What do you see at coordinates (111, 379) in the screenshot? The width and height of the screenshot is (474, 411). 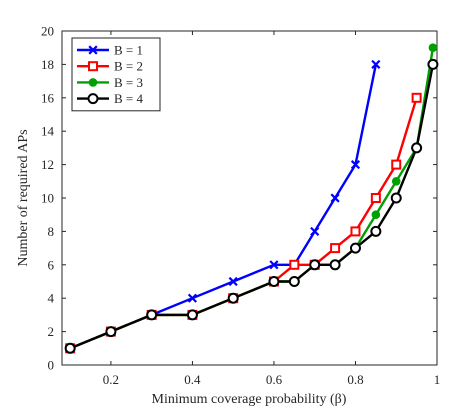 I see `x-tick-label: 0.2` at bounding box center [111, 379].